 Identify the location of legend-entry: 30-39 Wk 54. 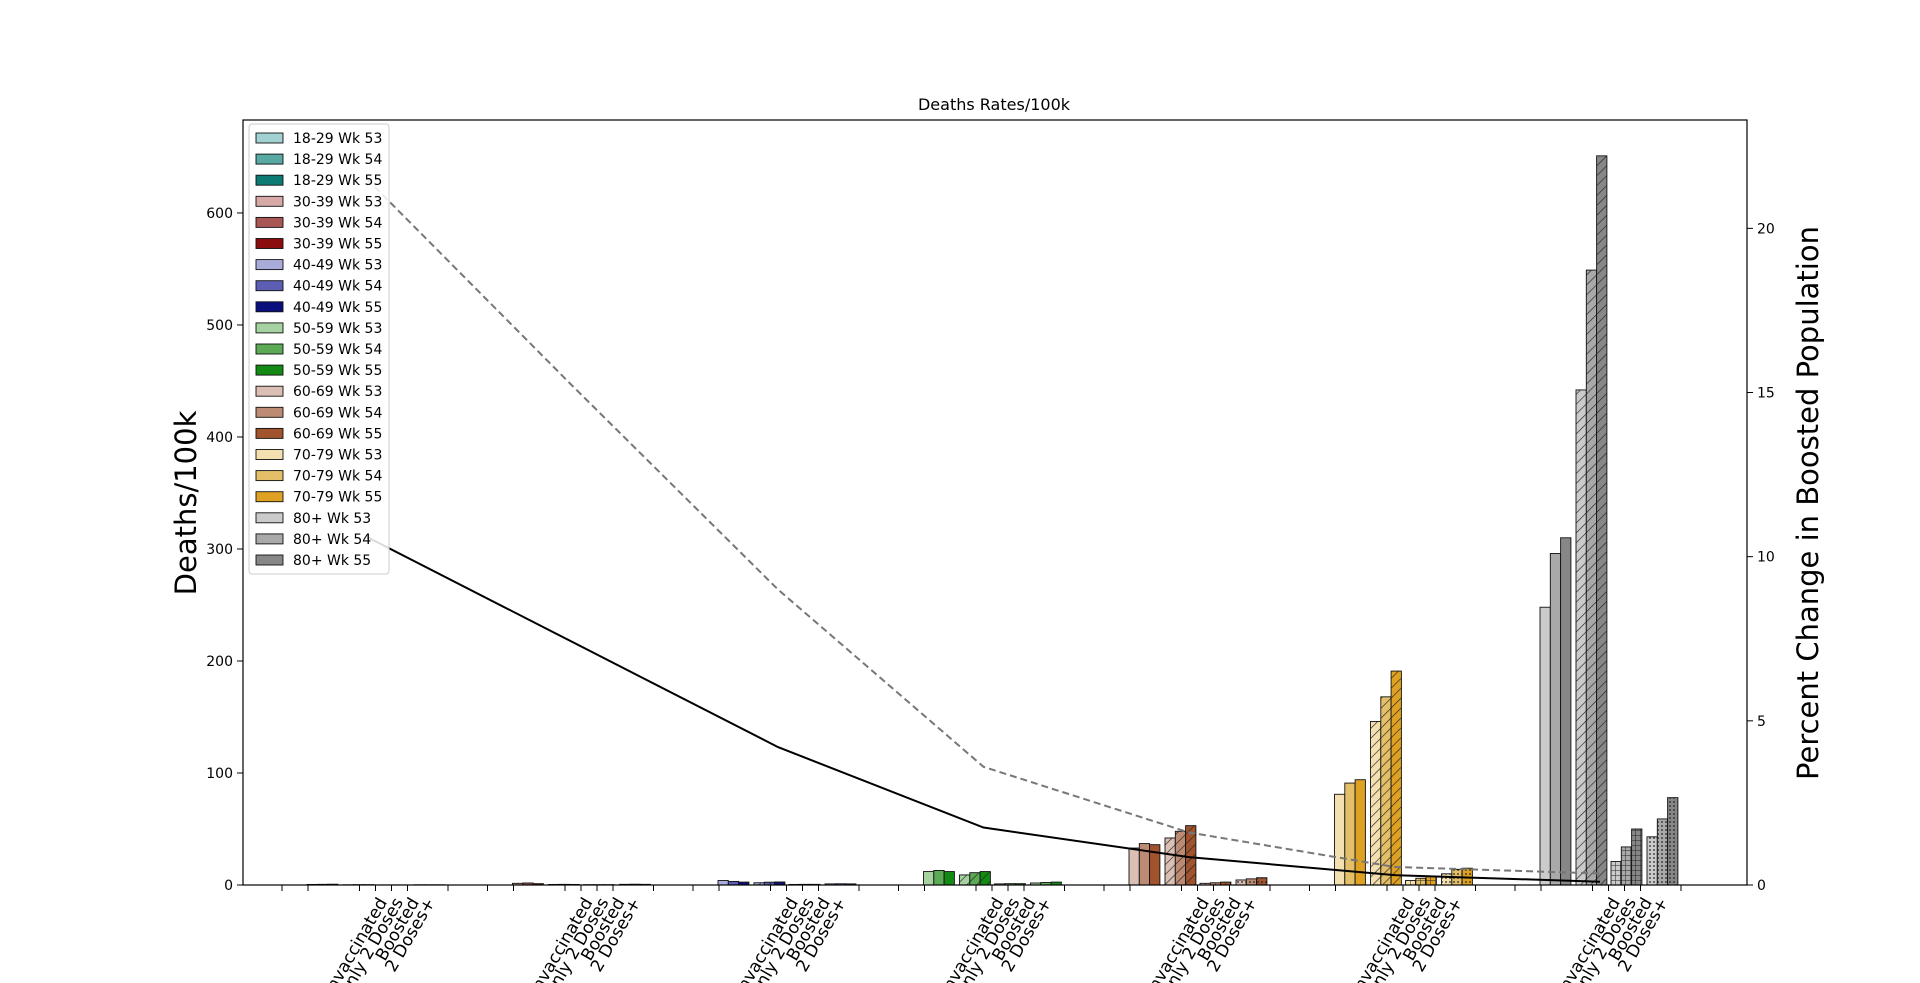
(337, 223).